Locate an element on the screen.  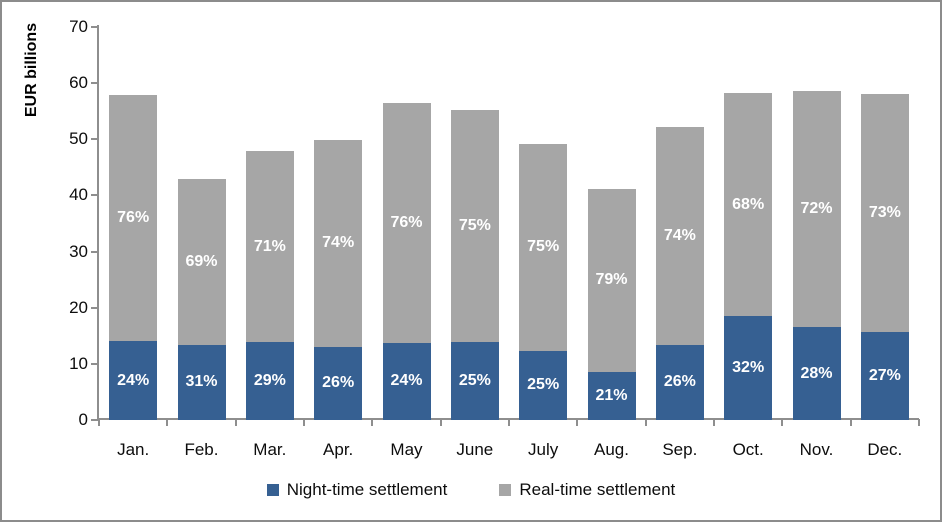
x-category-label: Apr. is located at coordinates (338, 449).